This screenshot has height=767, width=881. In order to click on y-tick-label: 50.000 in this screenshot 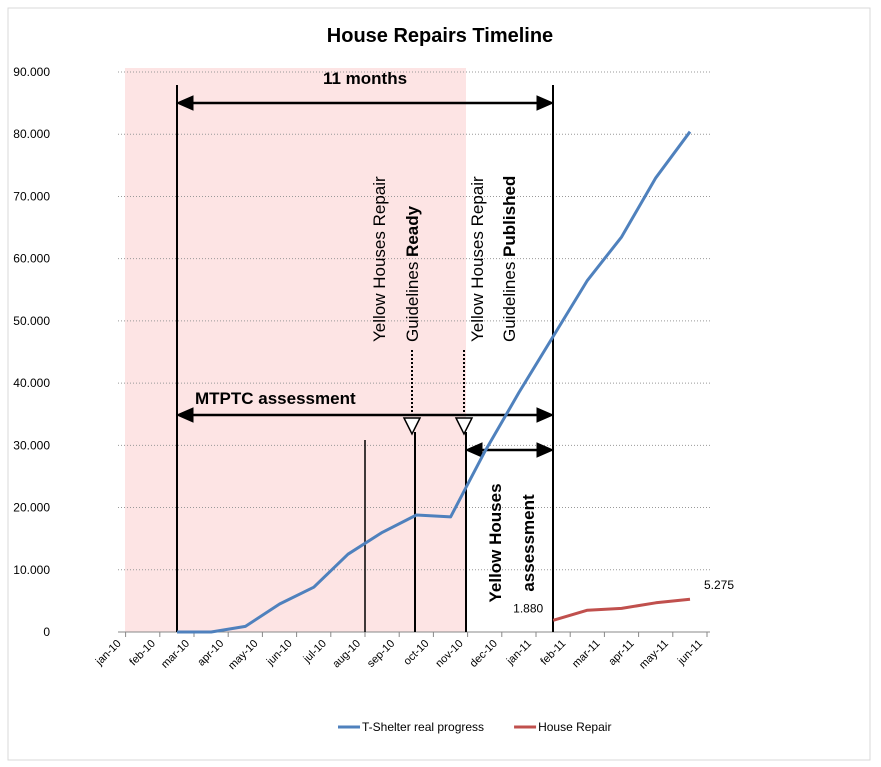, I will do `click(31, 321)`.